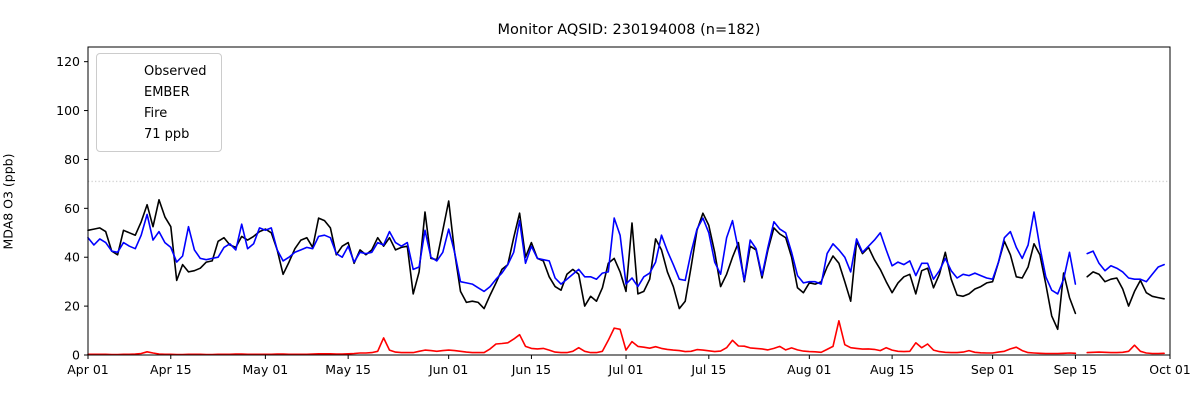  Describe the element at coordinates (892, 369) in the screenshot. I see `x-tick-label: Aug 15` at that location.